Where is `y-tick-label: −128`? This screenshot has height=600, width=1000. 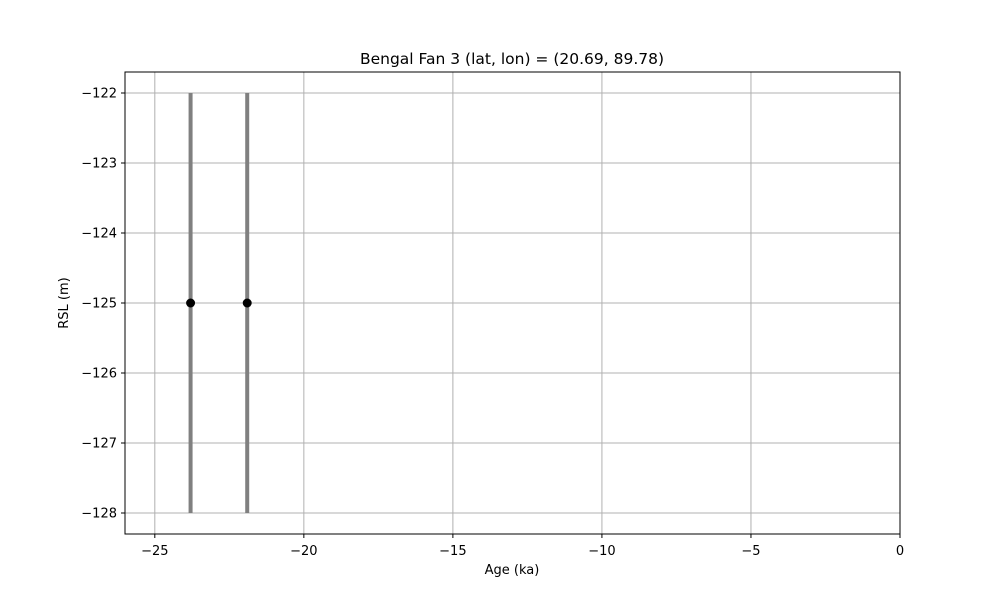
y-tick-label: −128 is located at coordinates (99, 514).